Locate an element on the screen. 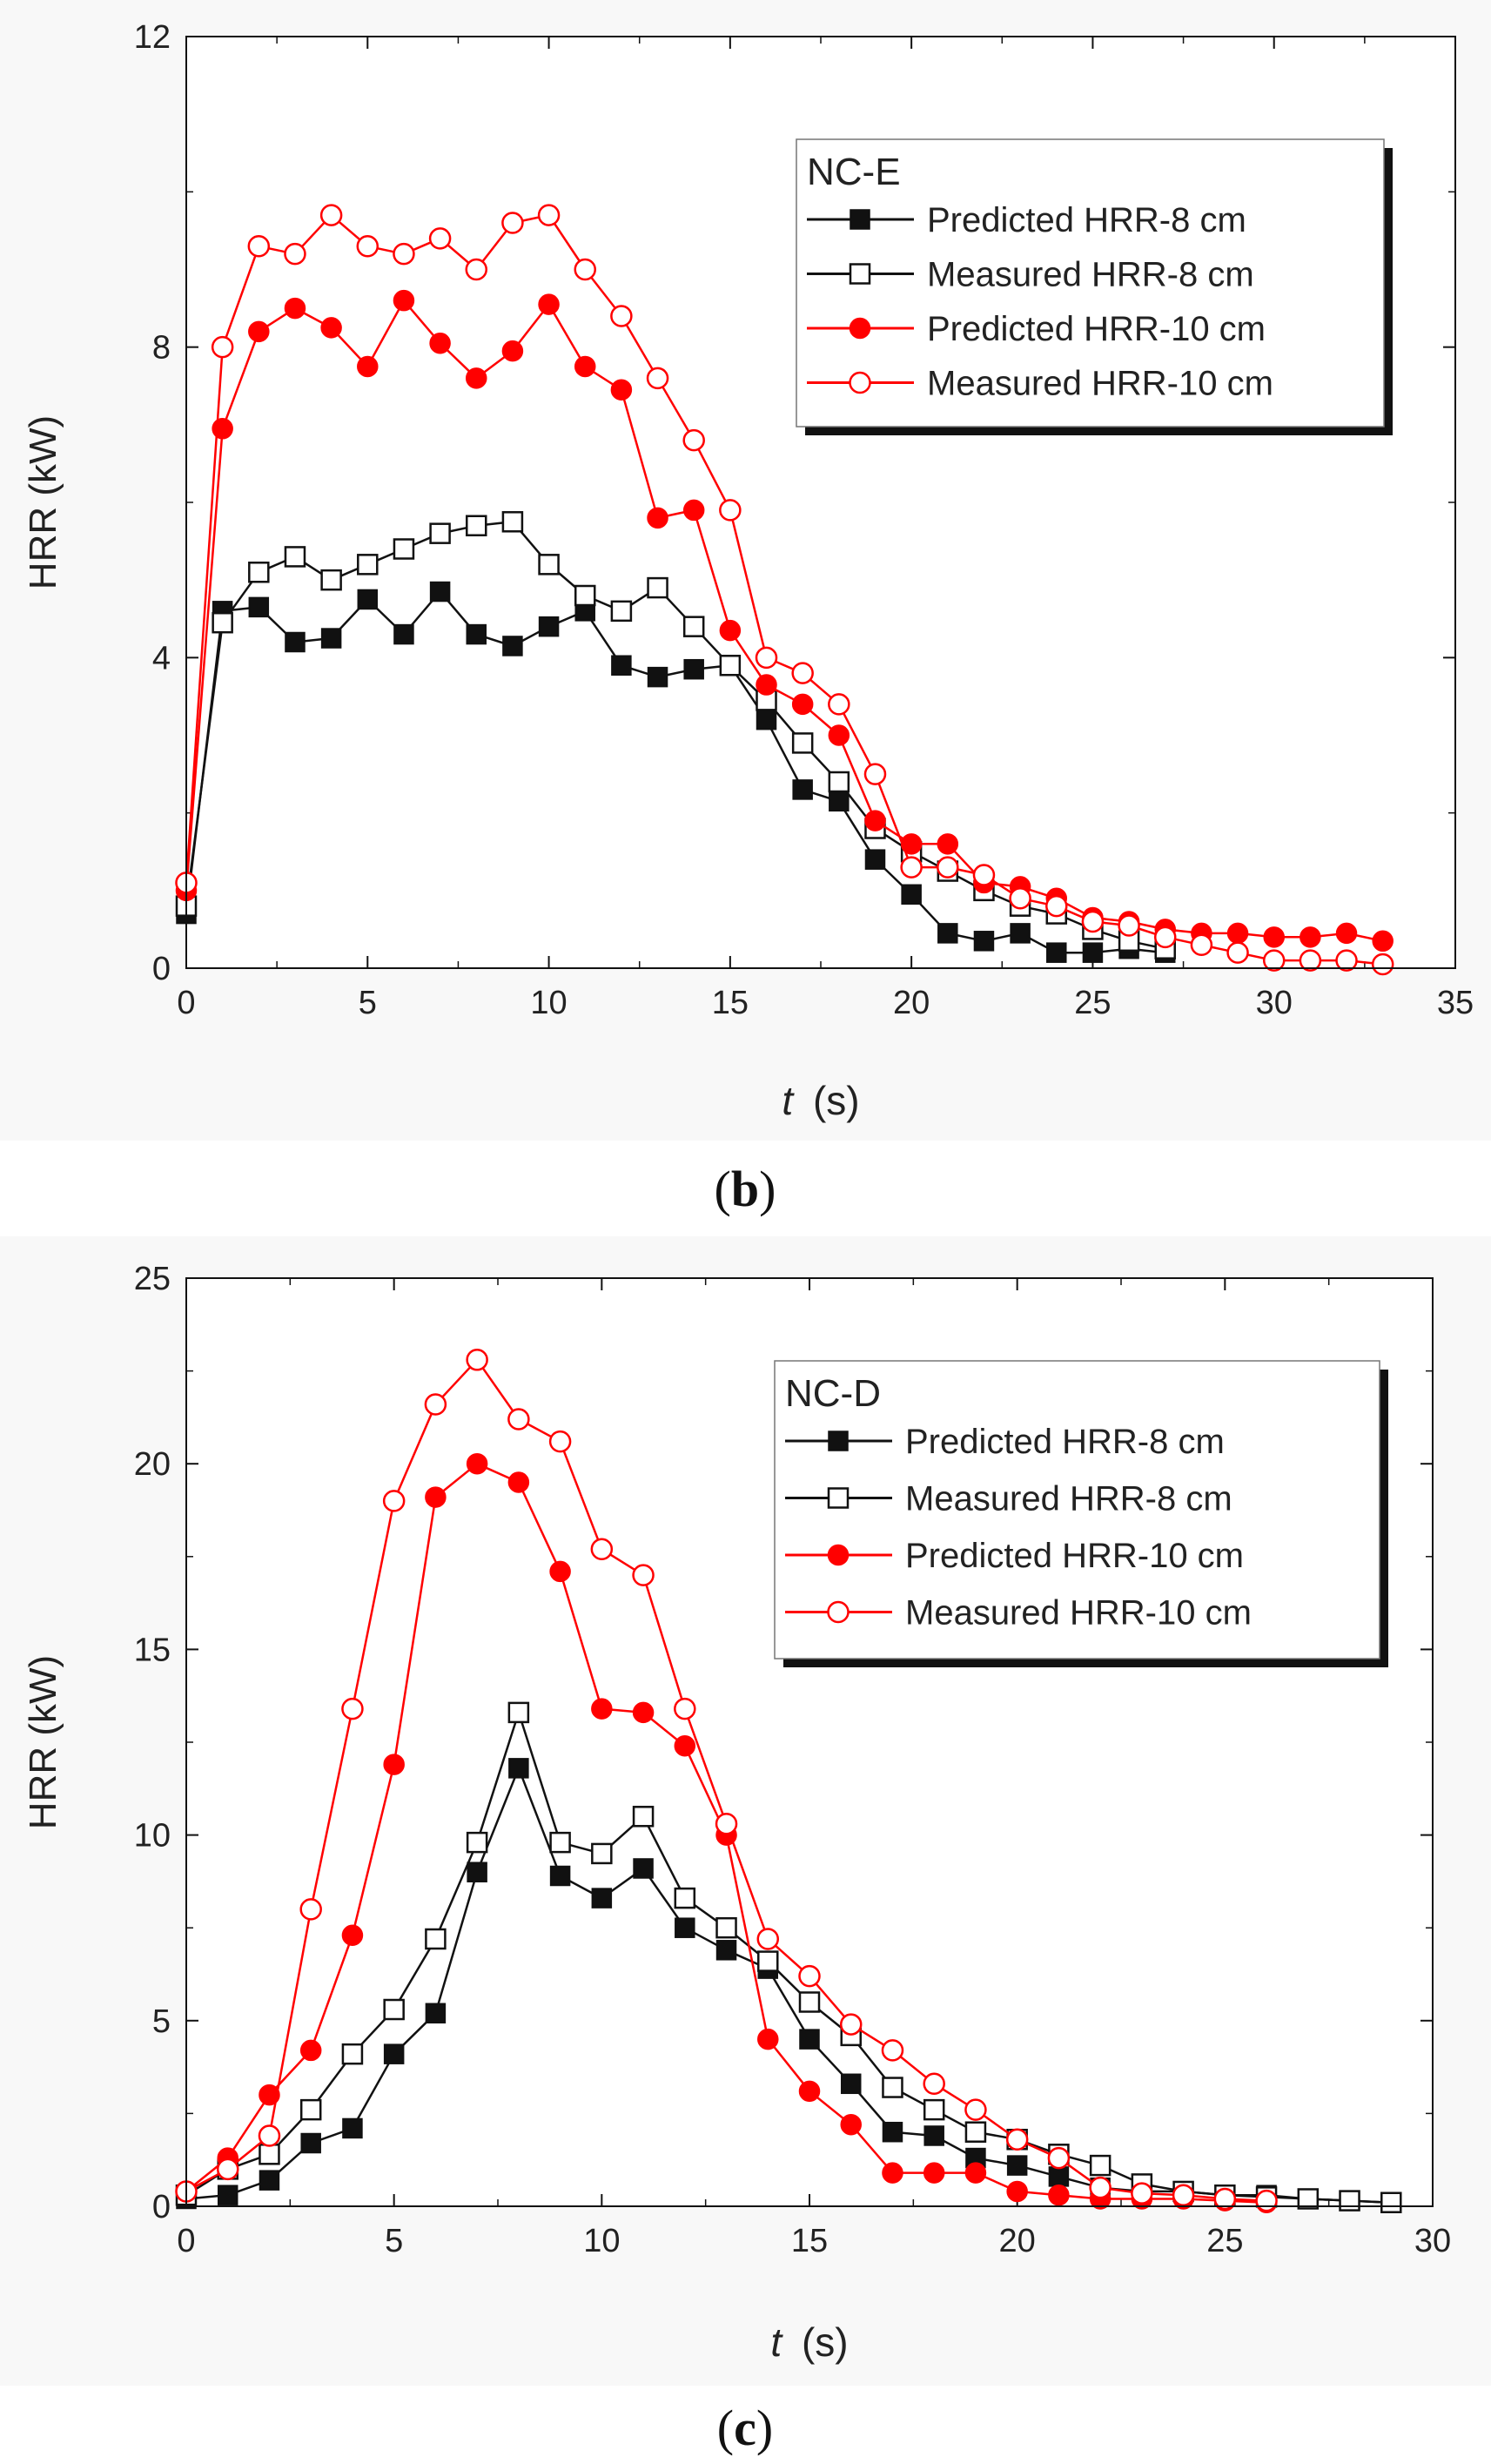  panel-c-x-axis-unit: (s) is located at coordinates (826, 2342).